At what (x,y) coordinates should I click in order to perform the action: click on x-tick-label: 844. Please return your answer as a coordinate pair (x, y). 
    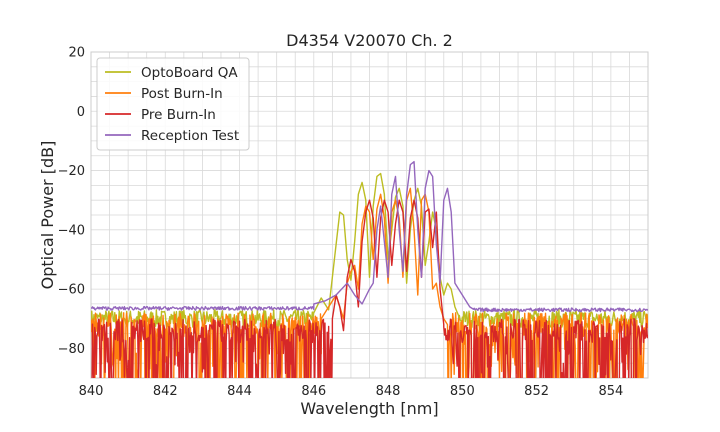
    Looking at the image, I should click on (239, 391).